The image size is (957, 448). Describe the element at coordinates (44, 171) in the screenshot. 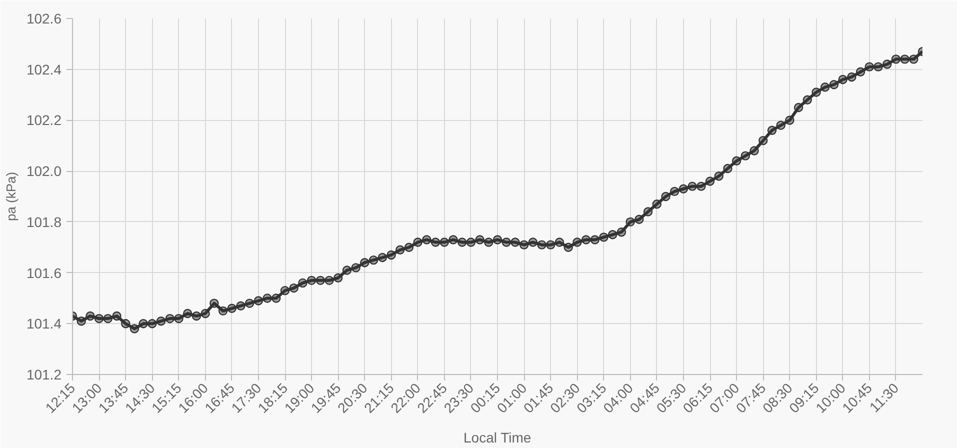

I see `y-tick-label: 102.0` at that location.